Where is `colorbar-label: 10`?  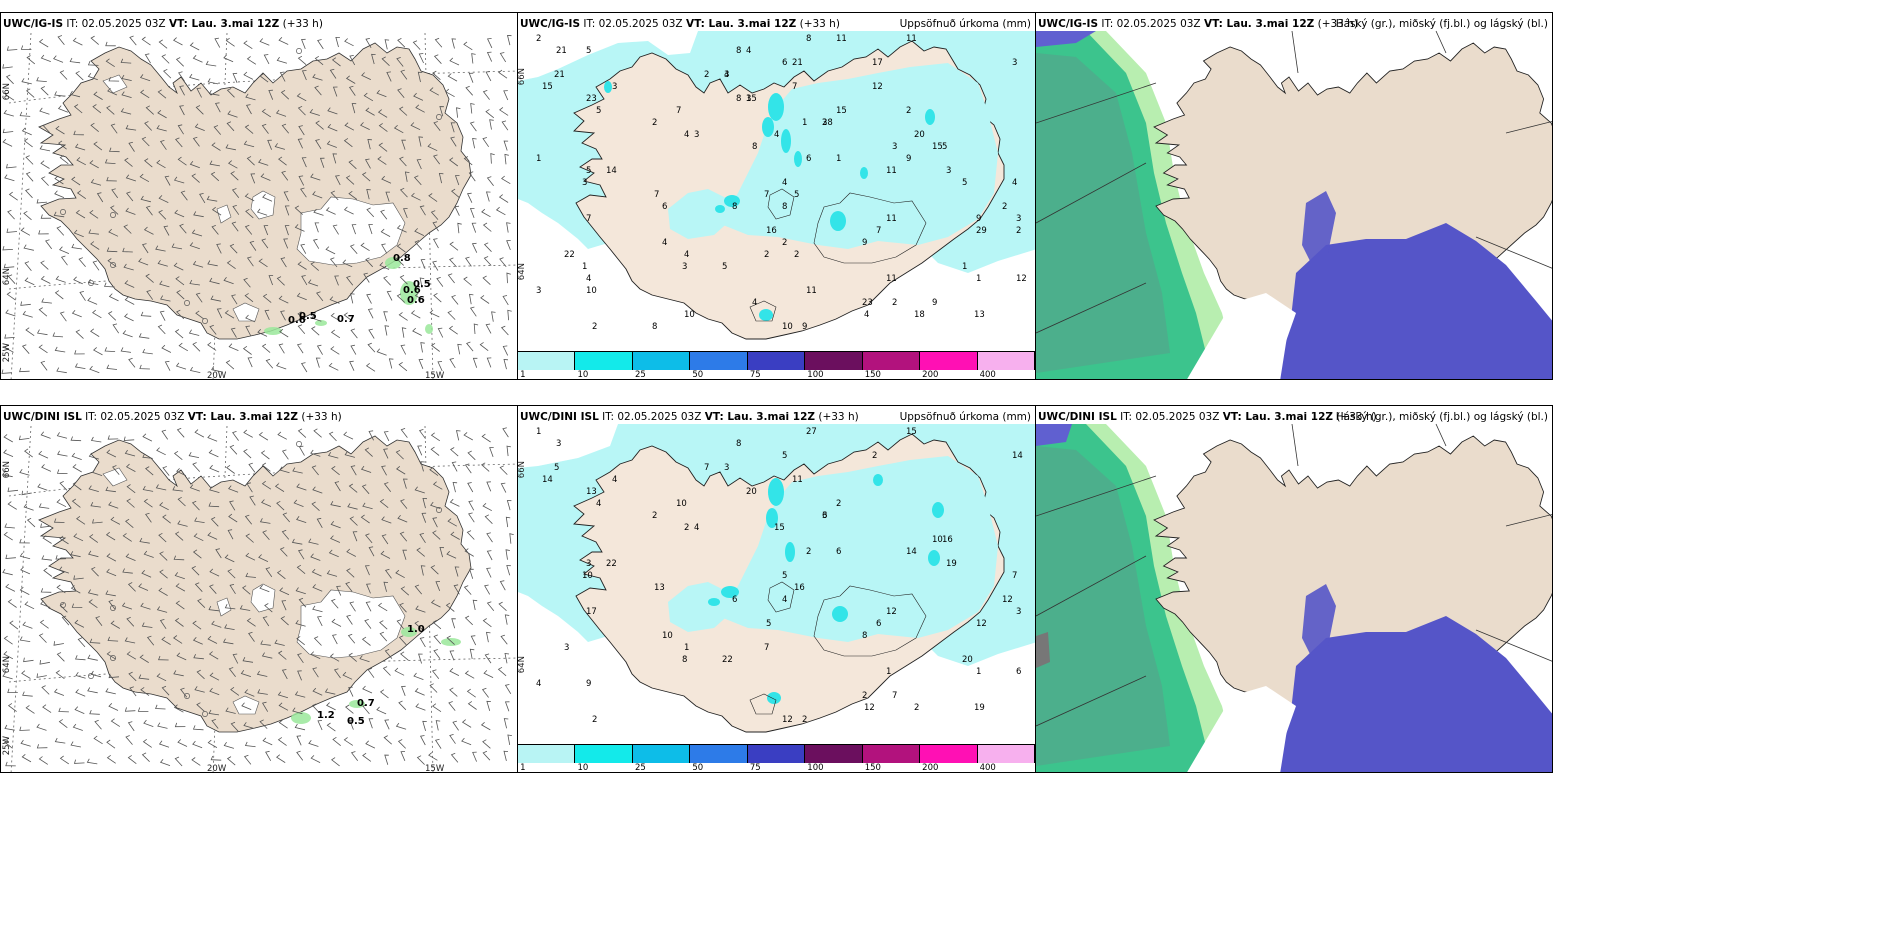
colorbar-label: 10 is located at coordinates (583, 375).